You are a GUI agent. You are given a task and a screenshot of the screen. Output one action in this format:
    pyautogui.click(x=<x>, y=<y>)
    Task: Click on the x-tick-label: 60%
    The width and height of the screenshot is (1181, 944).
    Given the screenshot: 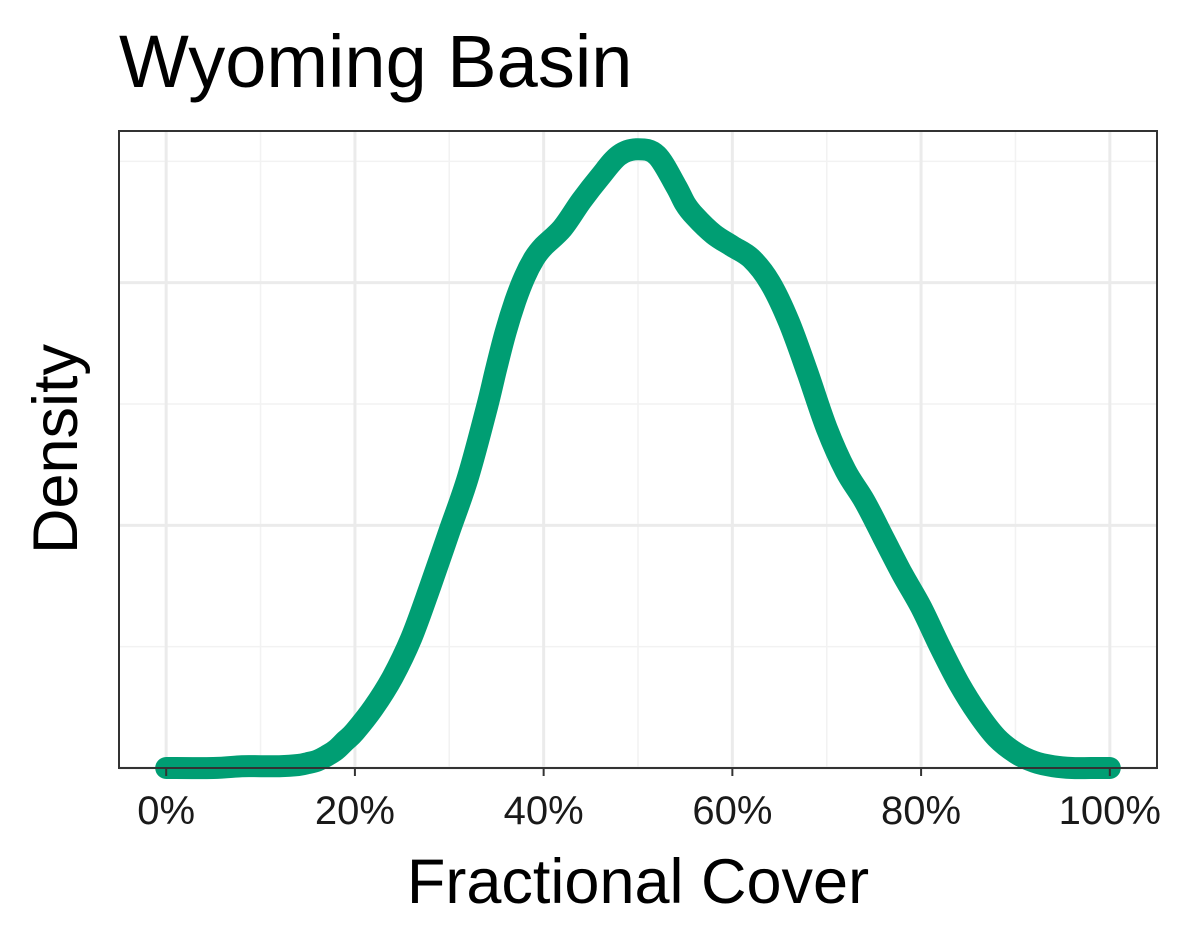 What is the action you would take?
    pyautogui.click(x=732, y=811)
    